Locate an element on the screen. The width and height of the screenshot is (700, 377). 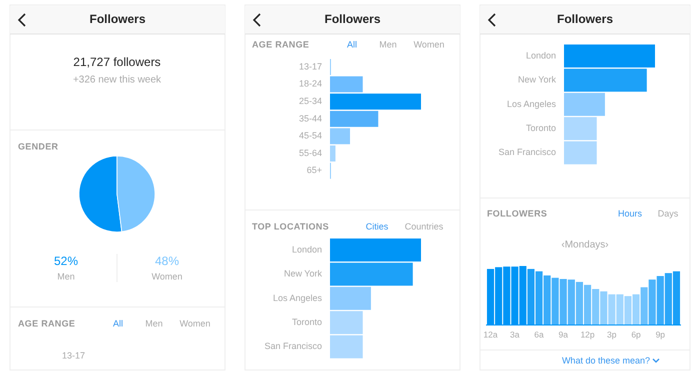
x-tick-label: 6a is located at coordinates (539, 334).